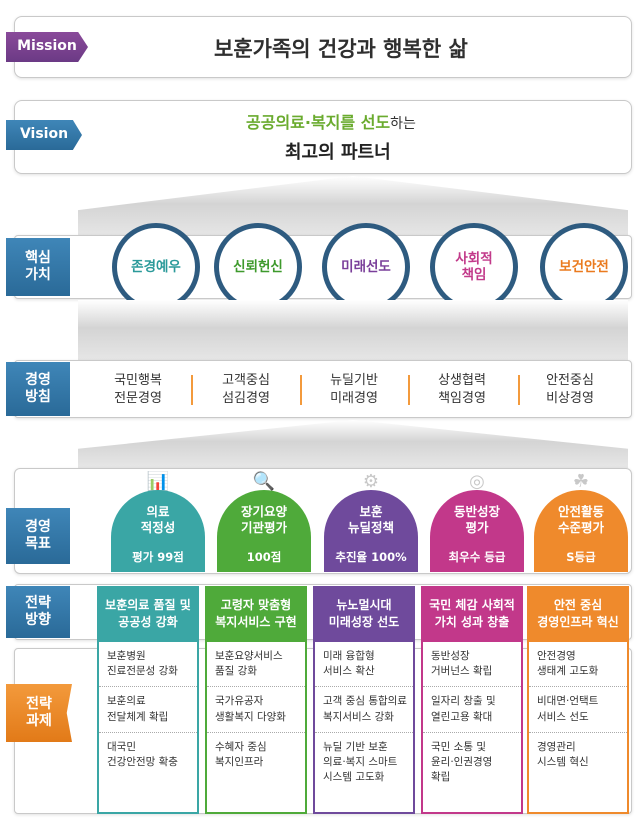  I want to click on strategy-task: 일자리 창출 및 열린고용 확대, so click(472, 710).